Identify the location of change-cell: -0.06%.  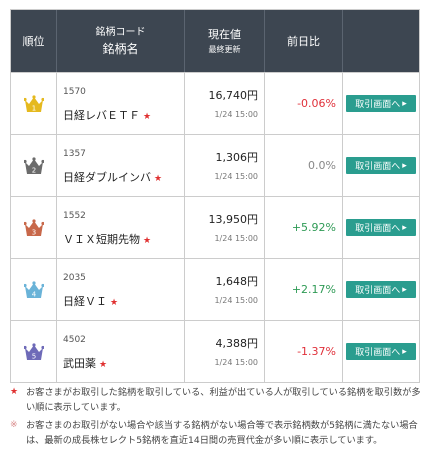
(304, 103).